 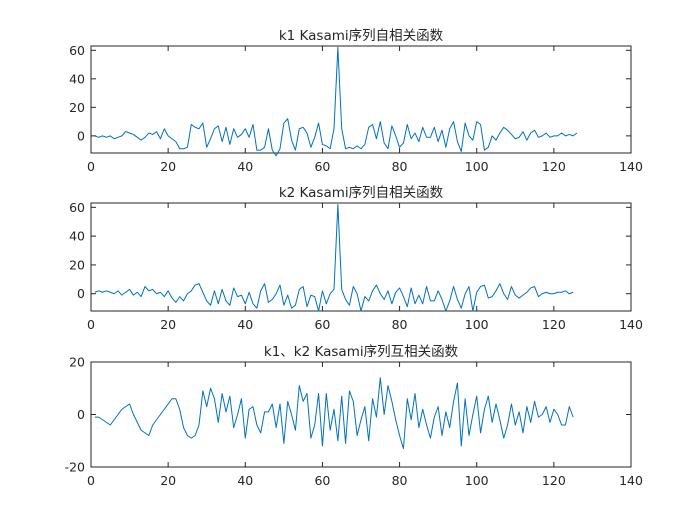 I want to click on chart-title: k2 Kasami序列自相关函数, so click(x=361, y=193).